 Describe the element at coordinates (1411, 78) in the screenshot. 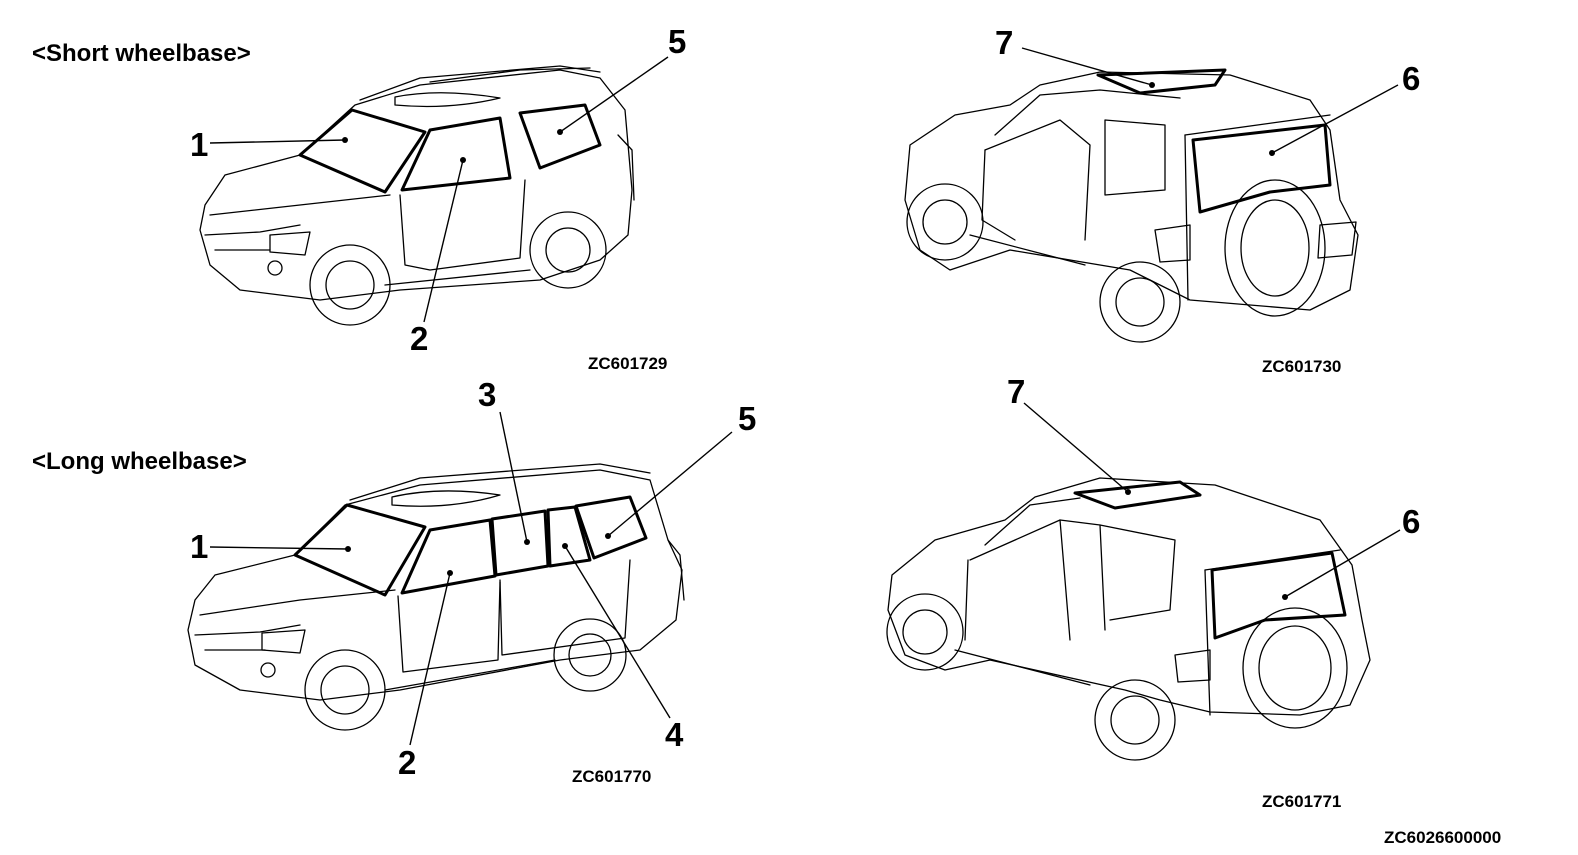

I see `callout-6-back-door-short: 6` at that location.